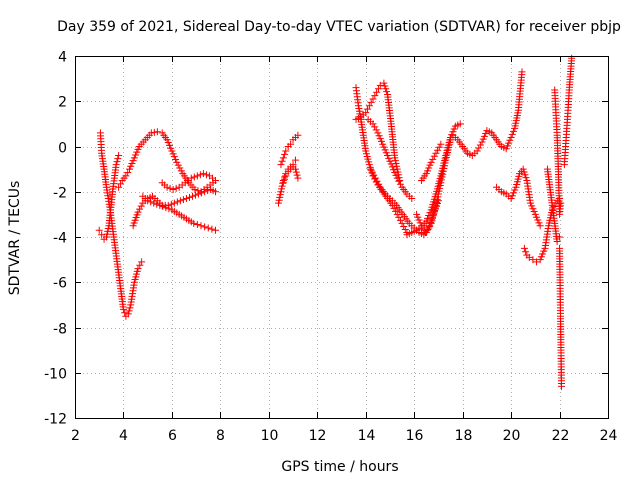  I want to click on y-tick-label: -2, so click(60, 194).